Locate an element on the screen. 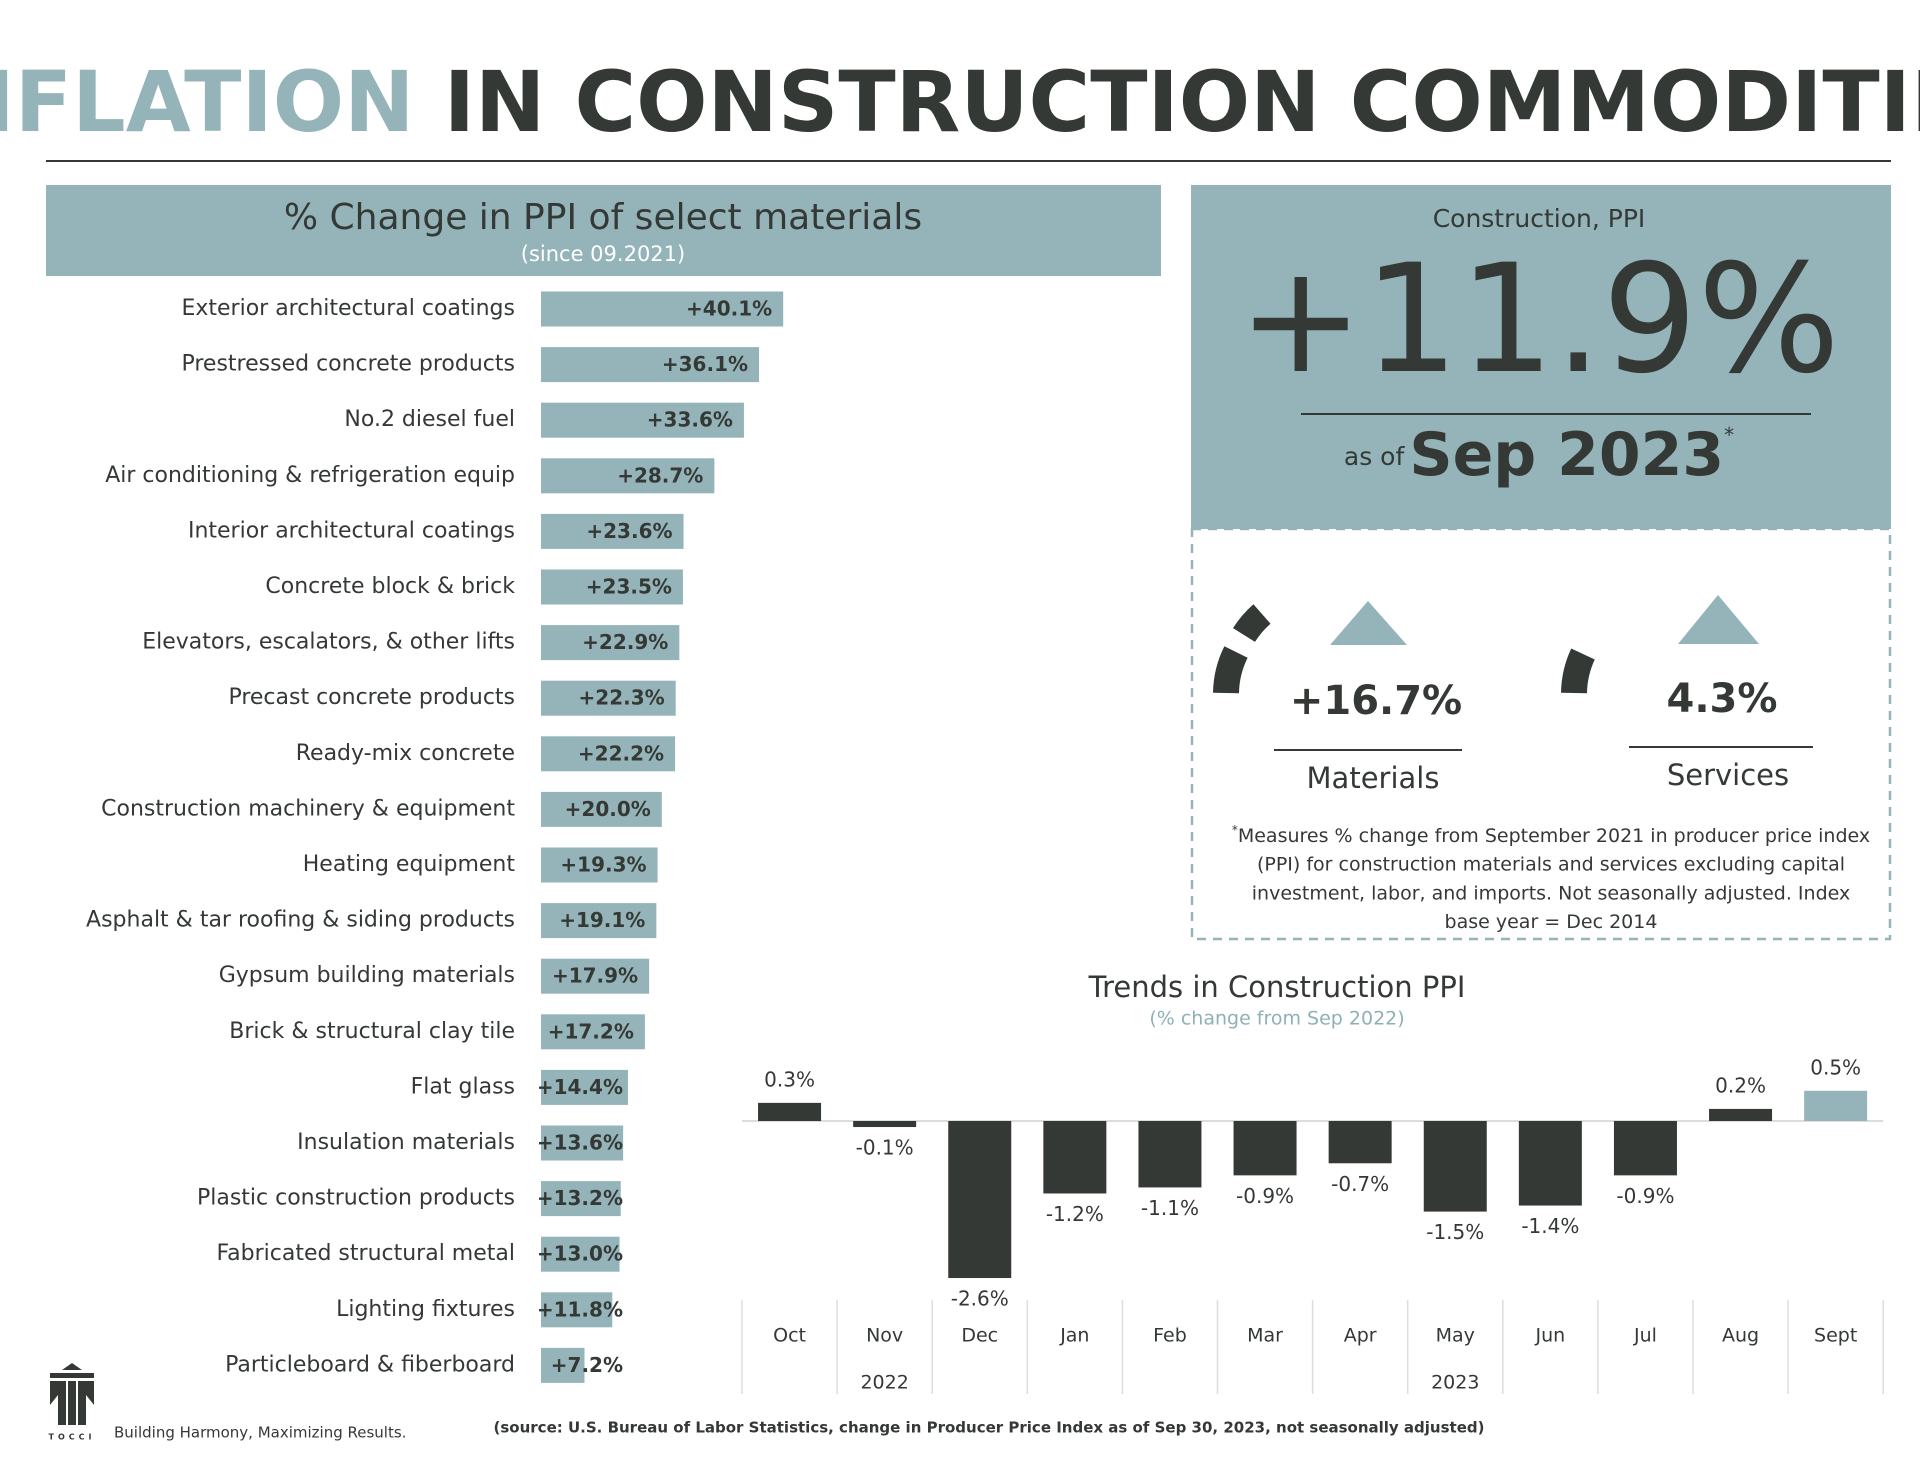  value-label: +11.8% is located at coordinates (580, 1309).